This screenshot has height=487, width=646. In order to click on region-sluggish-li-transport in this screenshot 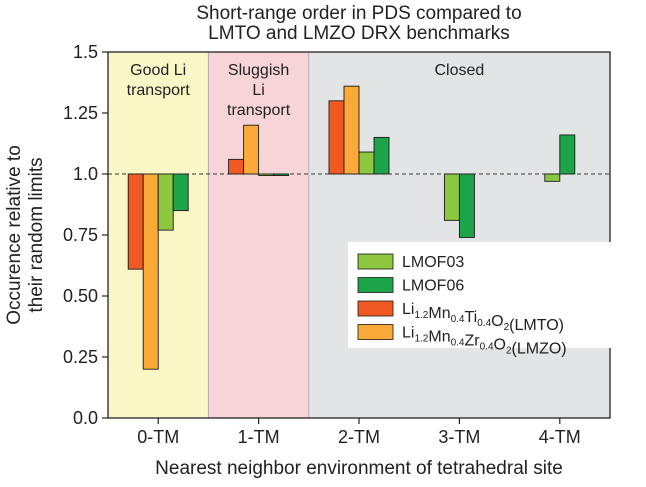, I will do `click(258, 235)`.